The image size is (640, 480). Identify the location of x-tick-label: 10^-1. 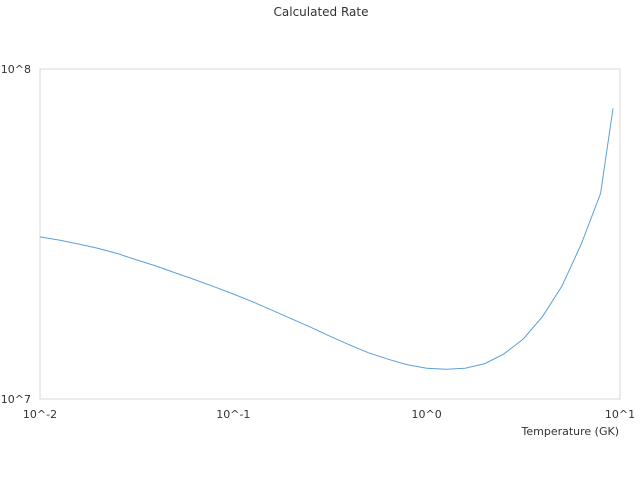
(233, 414).